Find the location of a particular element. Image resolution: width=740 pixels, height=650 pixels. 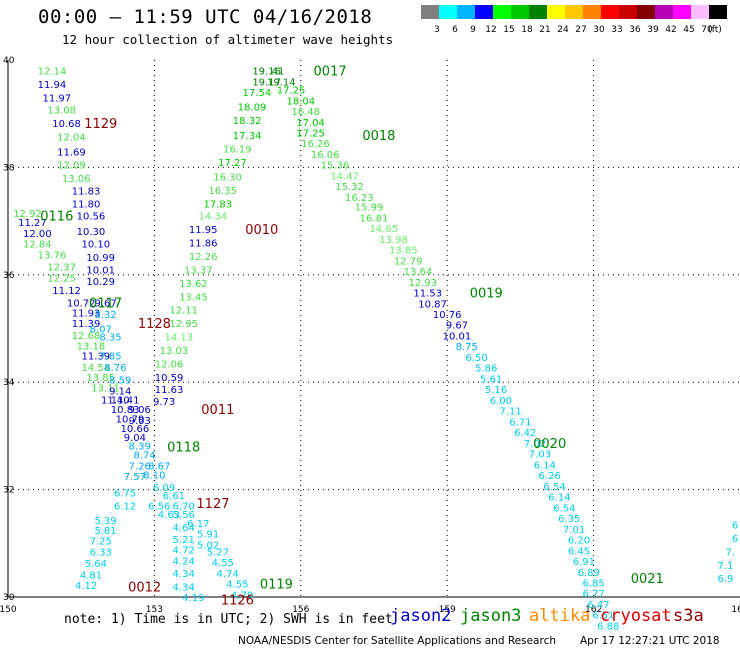

colorbar-tick-label: 21 is located at coordinates (544, 30).